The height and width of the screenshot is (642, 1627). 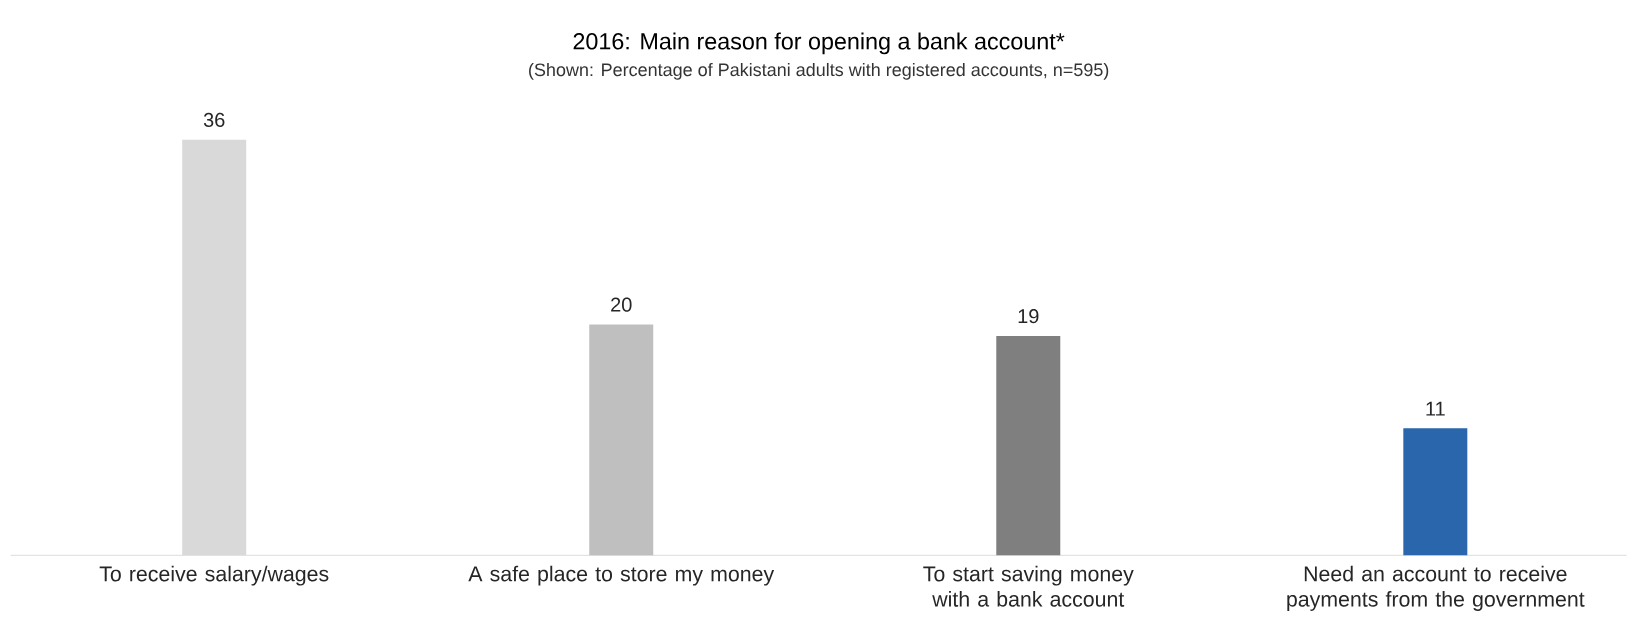 I want to click on data-label: 36, so click(x=214, y=119).